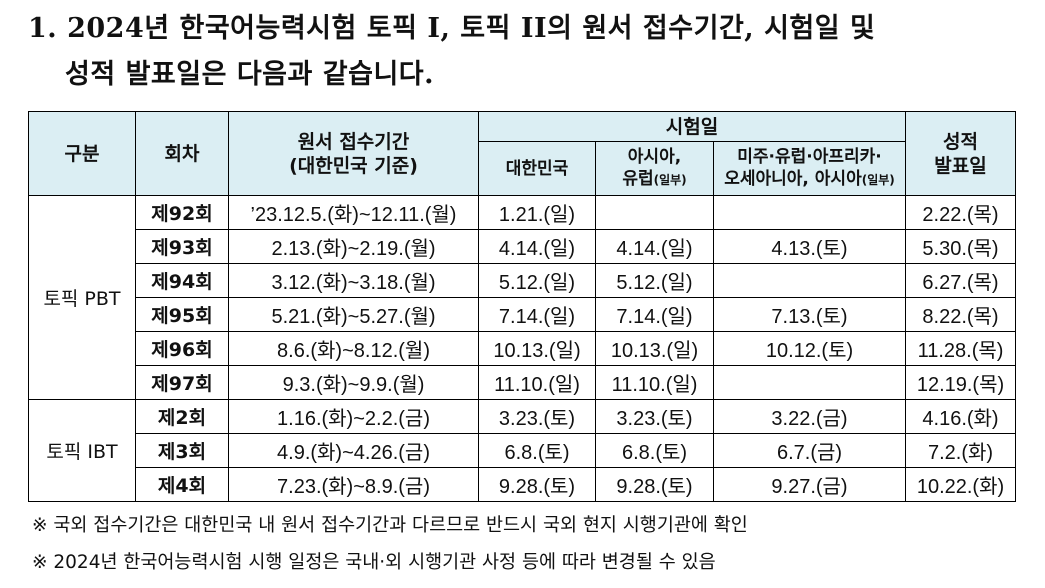 Image resolution: width=1045 pixels, height=588 pixels. What do you see at coordinates (537, 168) in the screenshot?
I see `header-korea: 대한민국` at bounding box center [537, 168].